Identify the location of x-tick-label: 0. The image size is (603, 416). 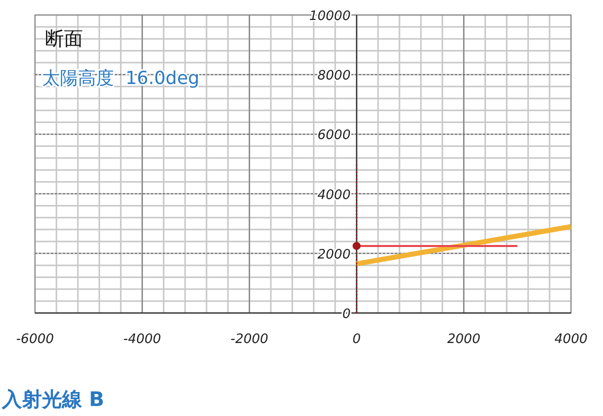
(356, 339).